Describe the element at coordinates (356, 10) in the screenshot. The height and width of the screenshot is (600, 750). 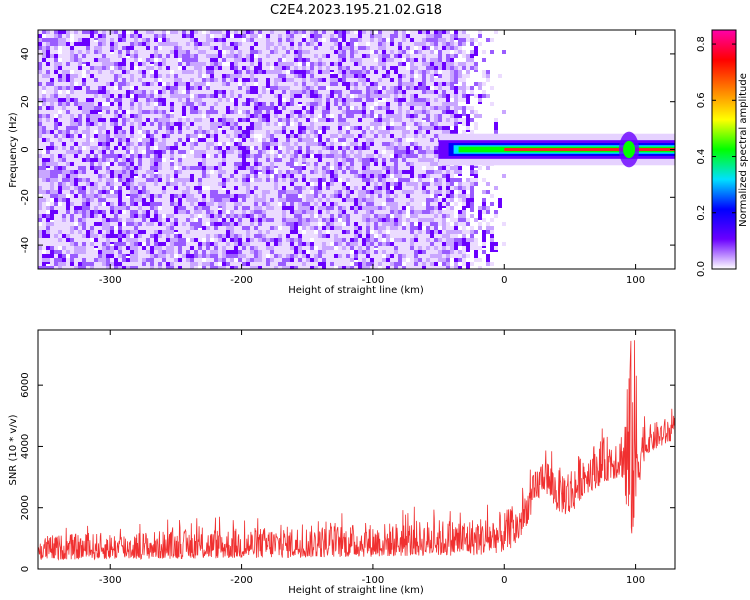
I see `figure-title: C2E4.2023.195.21.02.G18` at that location.